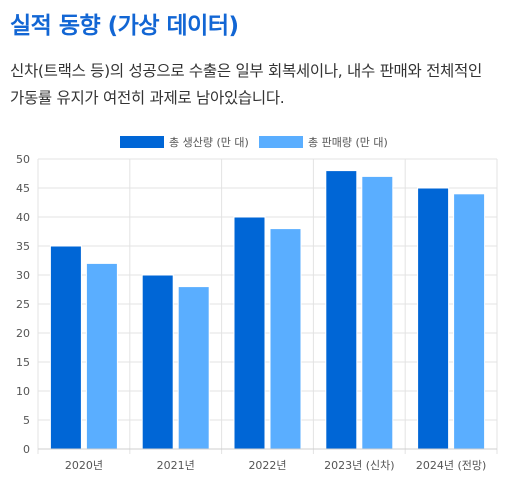  What do you see at coordinates (26, 449) in the screenshot?
I see `y-tick-label: 0` at bounding box center [26, 449].